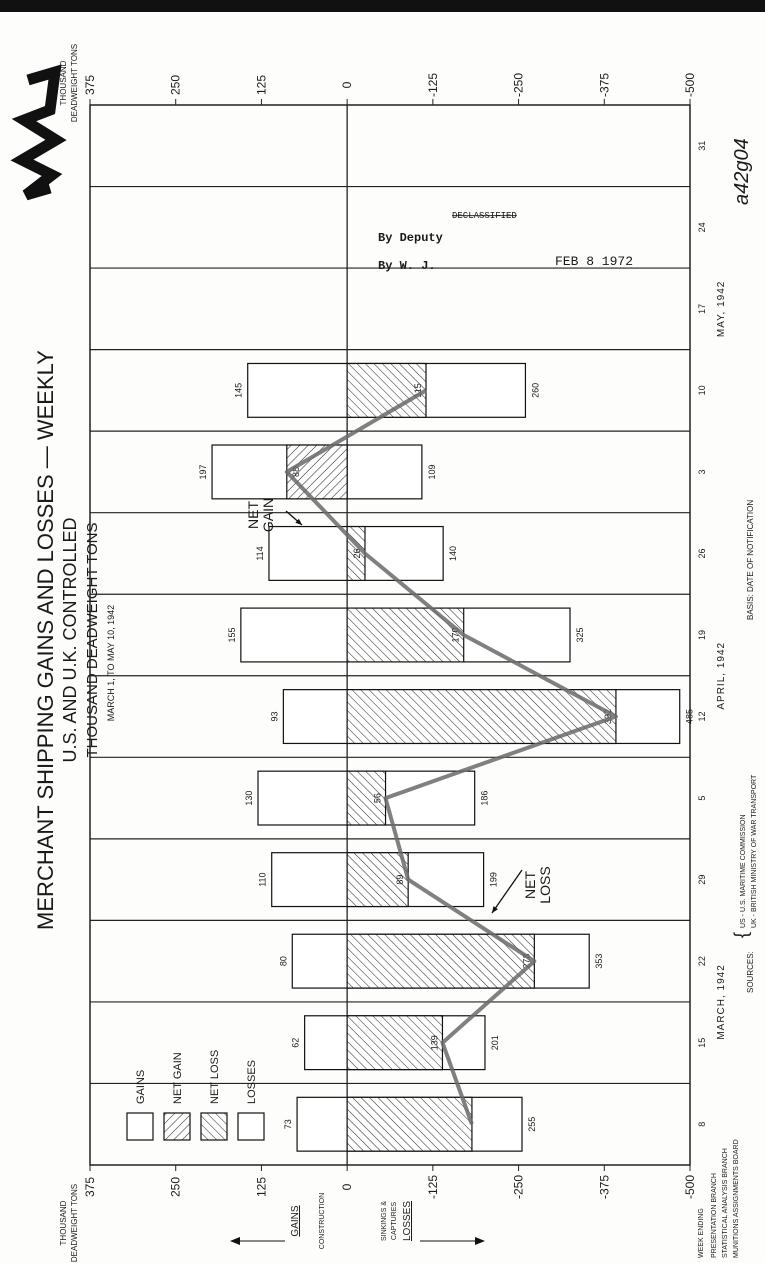 Image resolution: width=765 pixels, height=1263 pixels. What do you see at coordinates (252, 1082) in the screenshot?
I see `legend-label: LOSSES` at bounding box center [252, 1082].